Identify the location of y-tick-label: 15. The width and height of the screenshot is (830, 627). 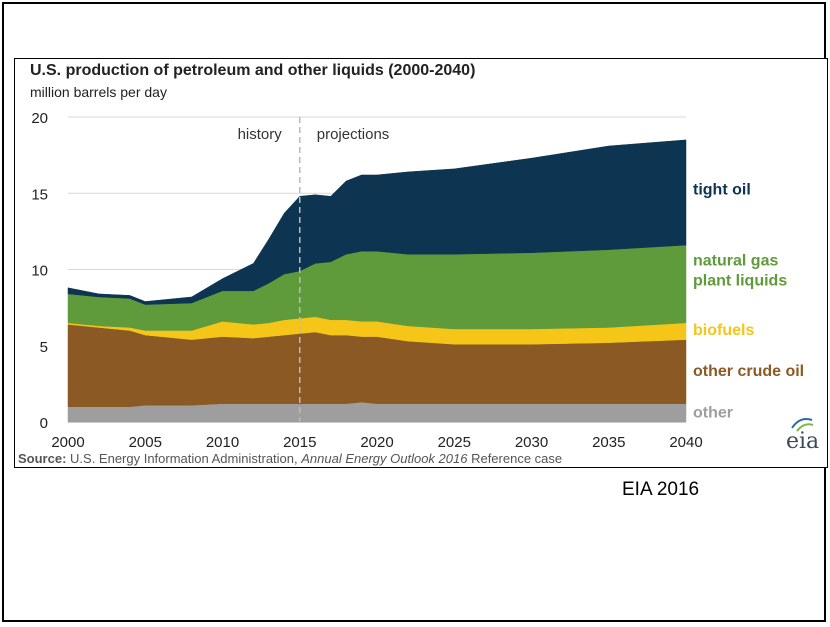
(39, 194).